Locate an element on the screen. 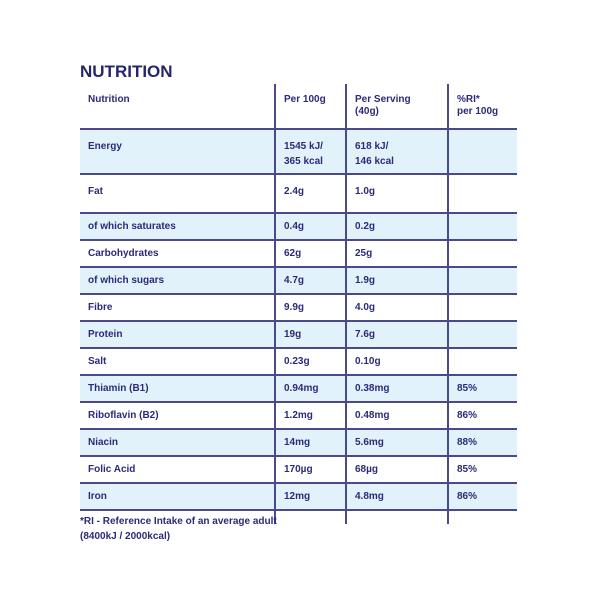 The width and height of the screenshot is (600, 600). cell-name: Folic Acid is located at coordinates (177, 470).